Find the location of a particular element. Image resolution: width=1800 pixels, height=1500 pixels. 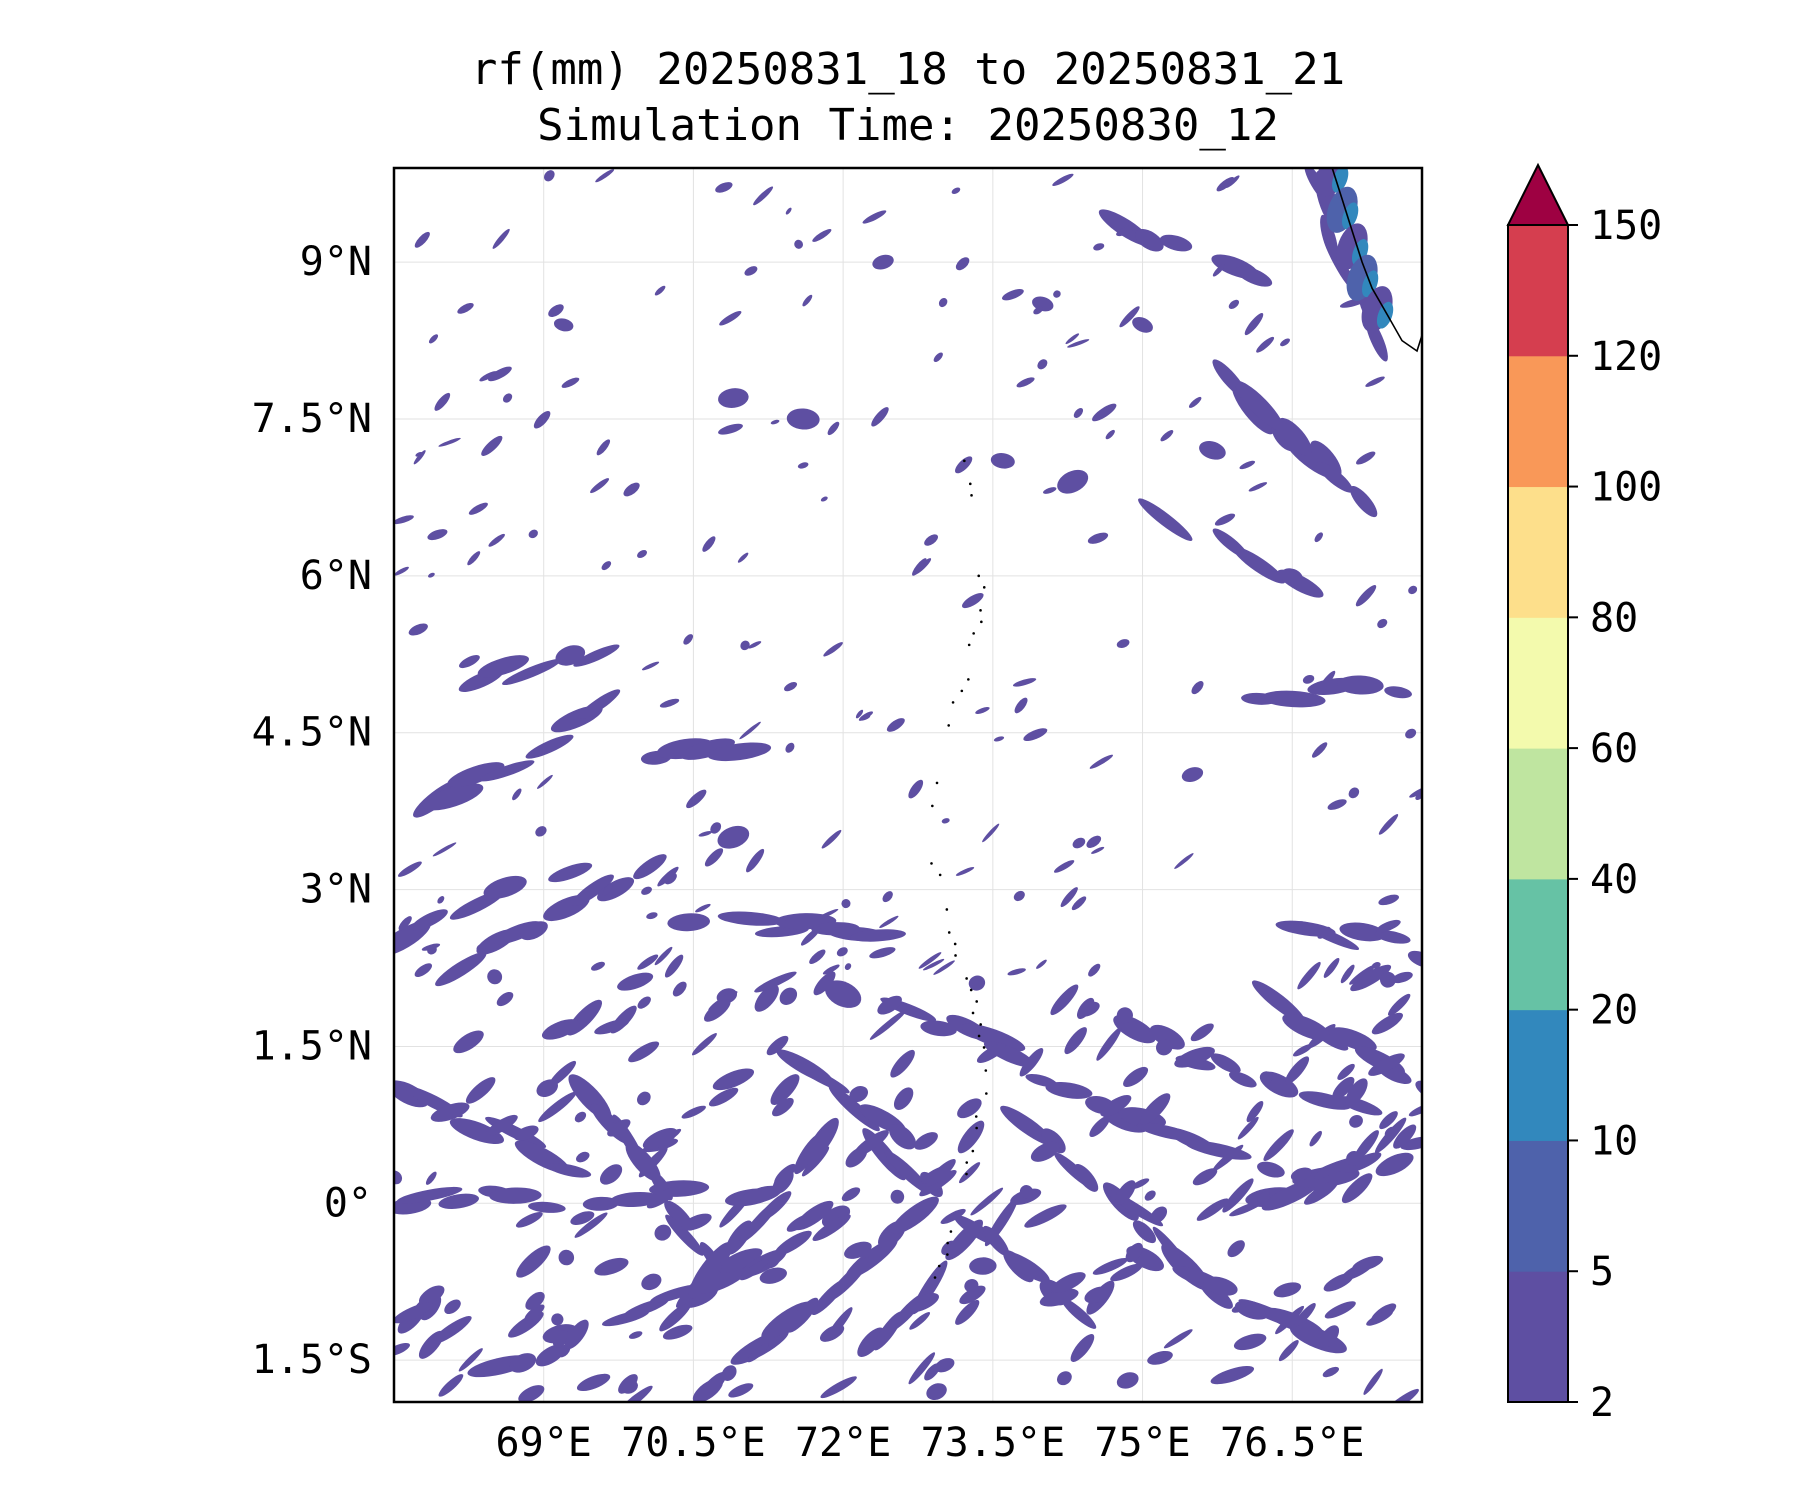

colorbar-tick-label: 100 is located at coordinates (1626, 488).